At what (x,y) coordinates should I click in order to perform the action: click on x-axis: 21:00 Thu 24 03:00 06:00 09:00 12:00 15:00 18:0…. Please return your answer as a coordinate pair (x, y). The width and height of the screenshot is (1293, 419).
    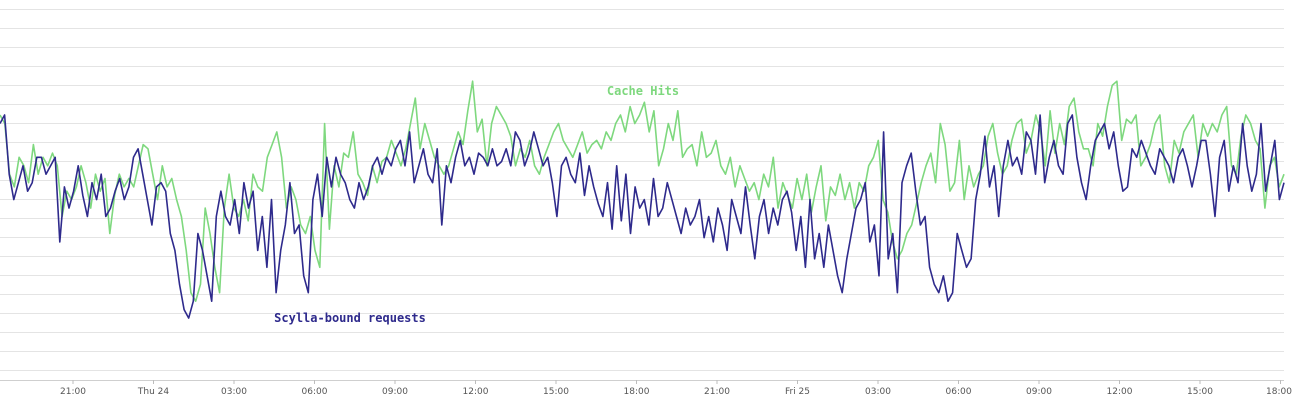
    Looking at the image, I should click on (646, 388).